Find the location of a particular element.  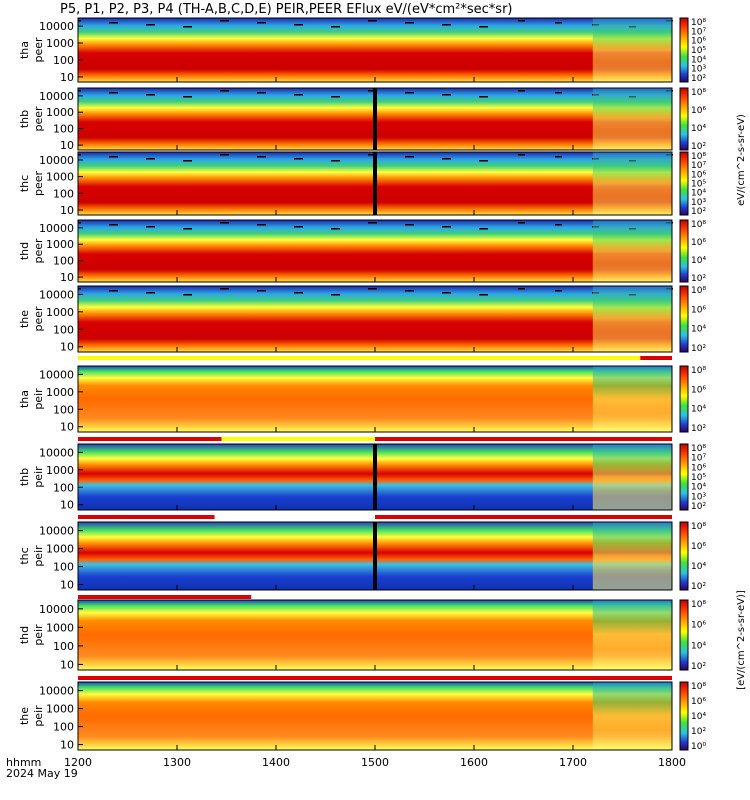

colorbar-tick-label: 10⁵ is located at coordinates (698, 51).